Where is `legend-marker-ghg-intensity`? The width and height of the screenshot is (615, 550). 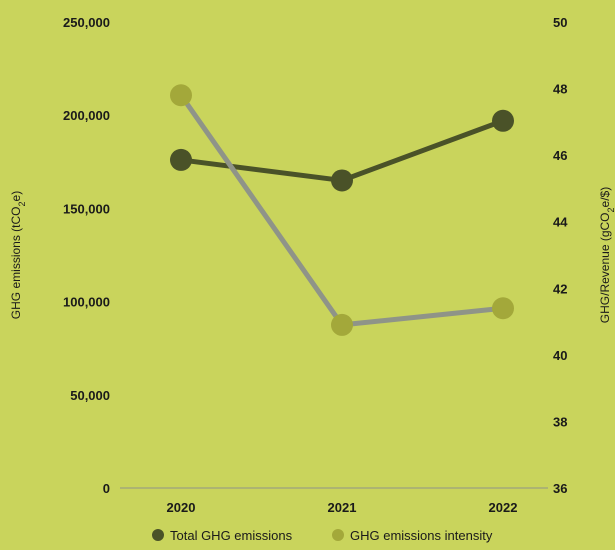
legend-marker-ghg-intensity is located at coordinates (338, 535).